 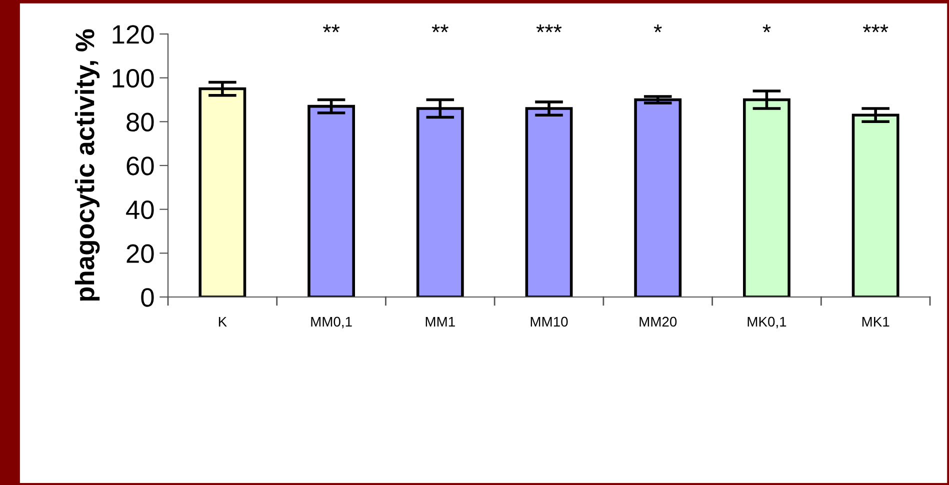 I want to click on y-tick-label: 120, so click(x=133, y=34).